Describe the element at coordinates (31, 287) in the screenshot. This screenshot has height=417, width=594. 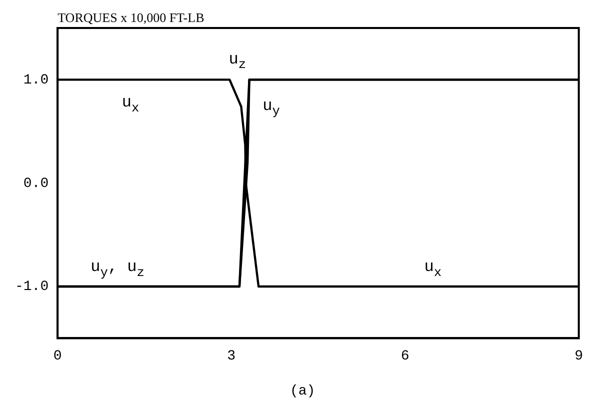
I see `y-tick-label: -1.0` at that location.